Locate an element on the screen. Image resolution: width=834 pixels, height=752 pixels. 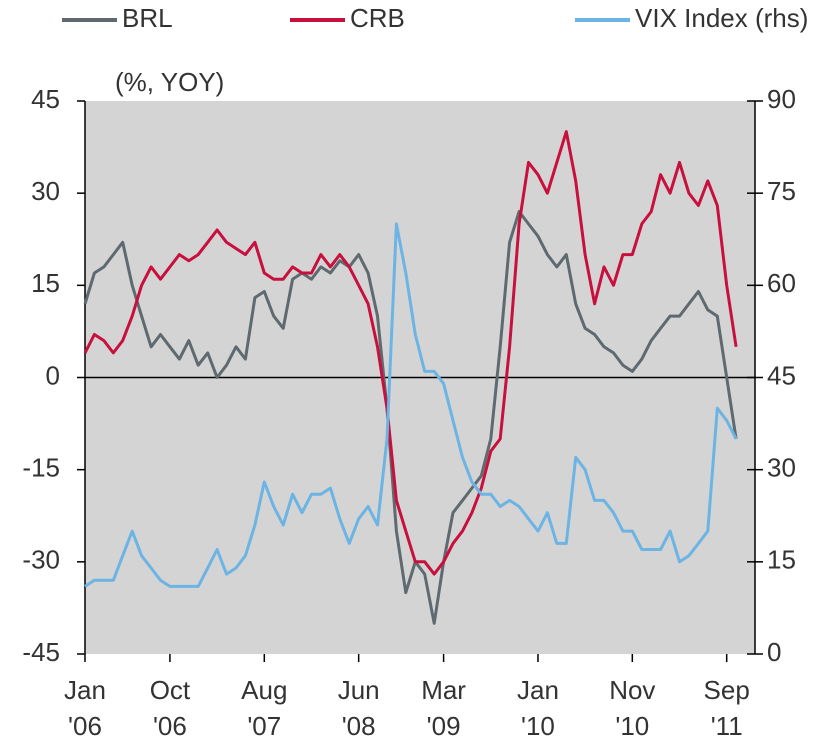
y-tick-label: -45 is located at coordinates (41, 652).